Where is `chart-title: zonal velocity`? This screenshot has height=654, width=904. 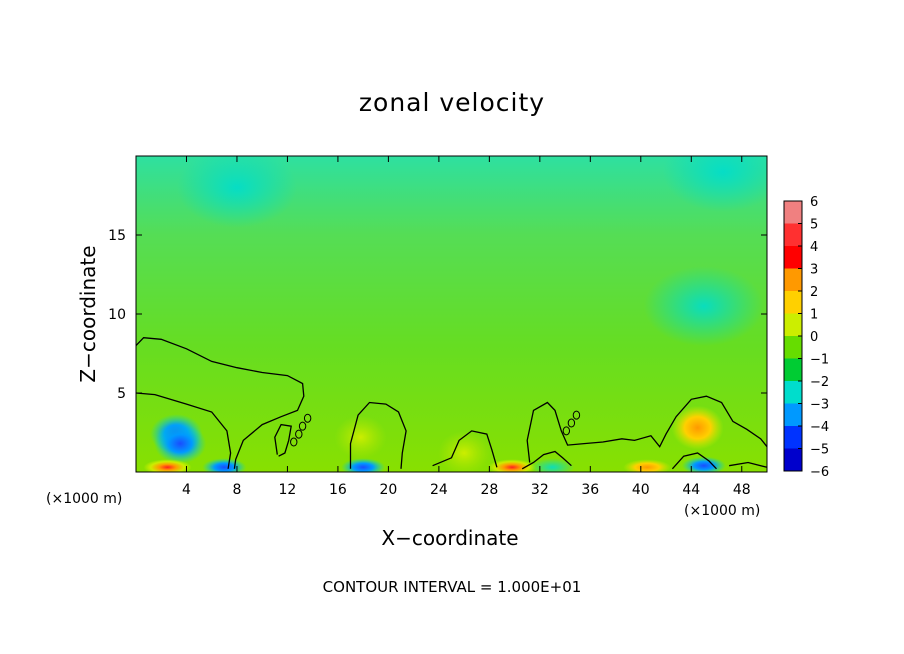 chart-title: zonal velocity is located at coordinates (452, 102).